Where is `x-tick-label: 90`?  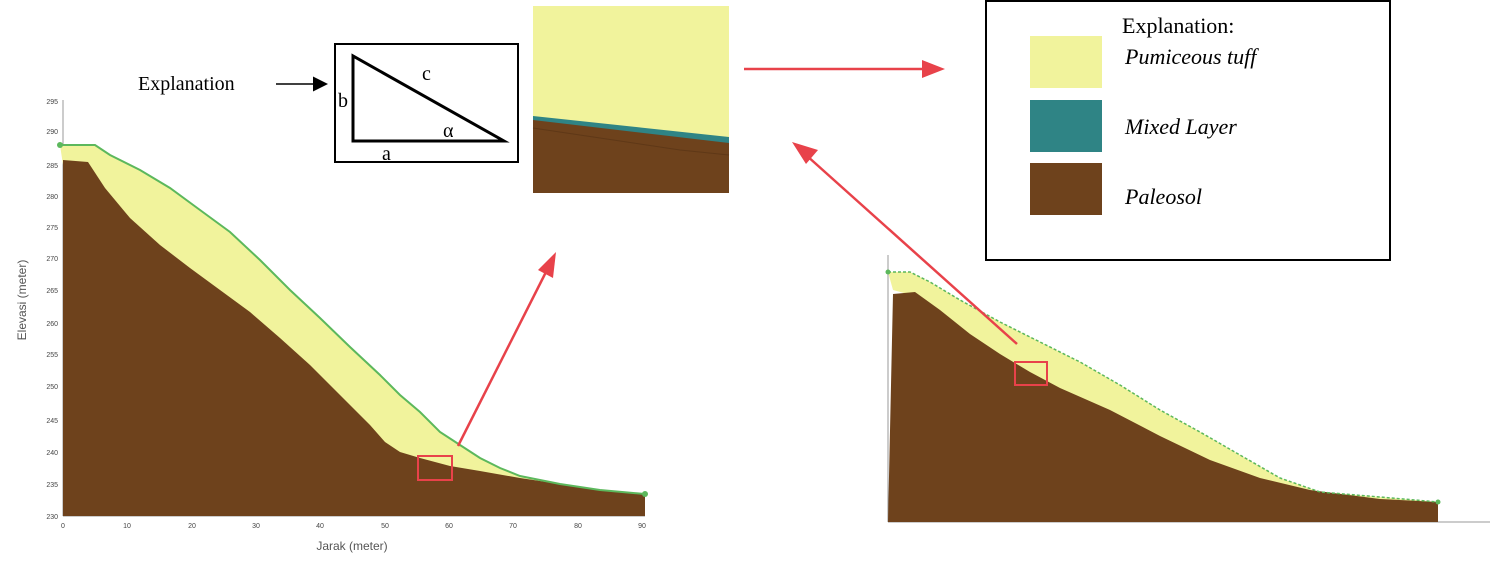
x-tick-label: 90 is located at coordinates (642, 526).